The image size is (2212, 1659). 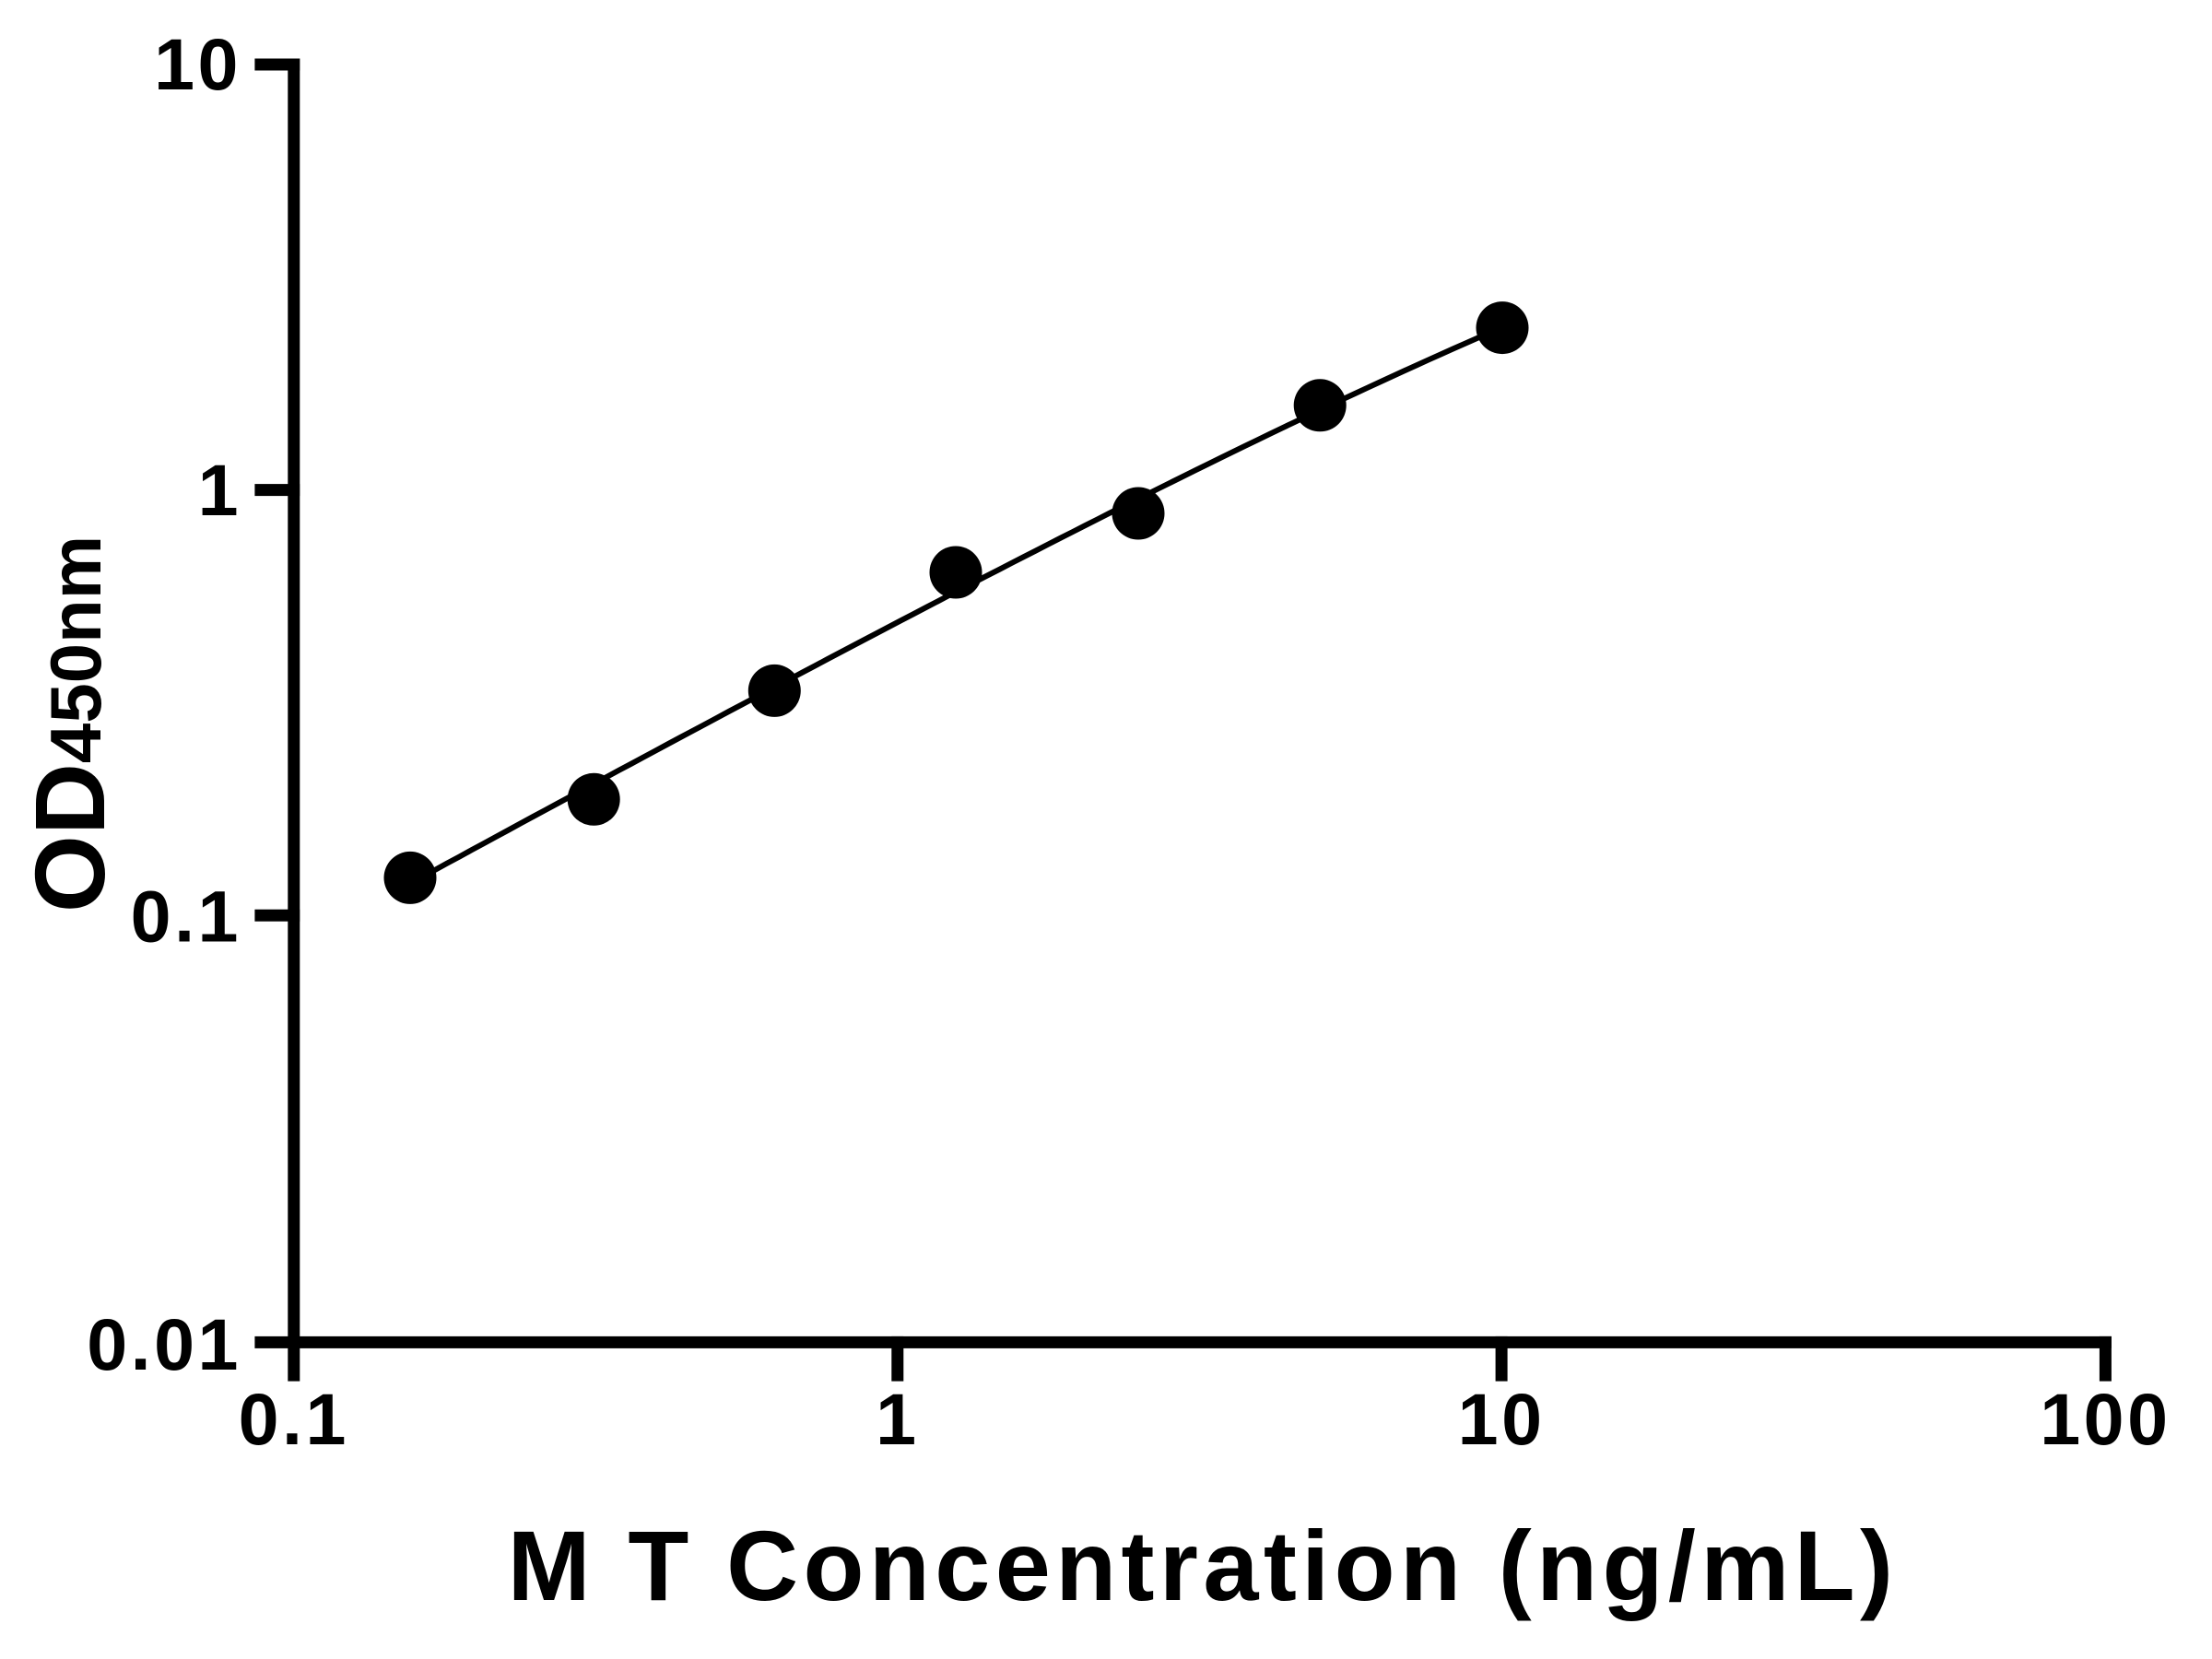 What do you see at coordinates (2105, 1419) in the screenshot?
I see `svg-text: 100` at bounding box center [2105, 1419].